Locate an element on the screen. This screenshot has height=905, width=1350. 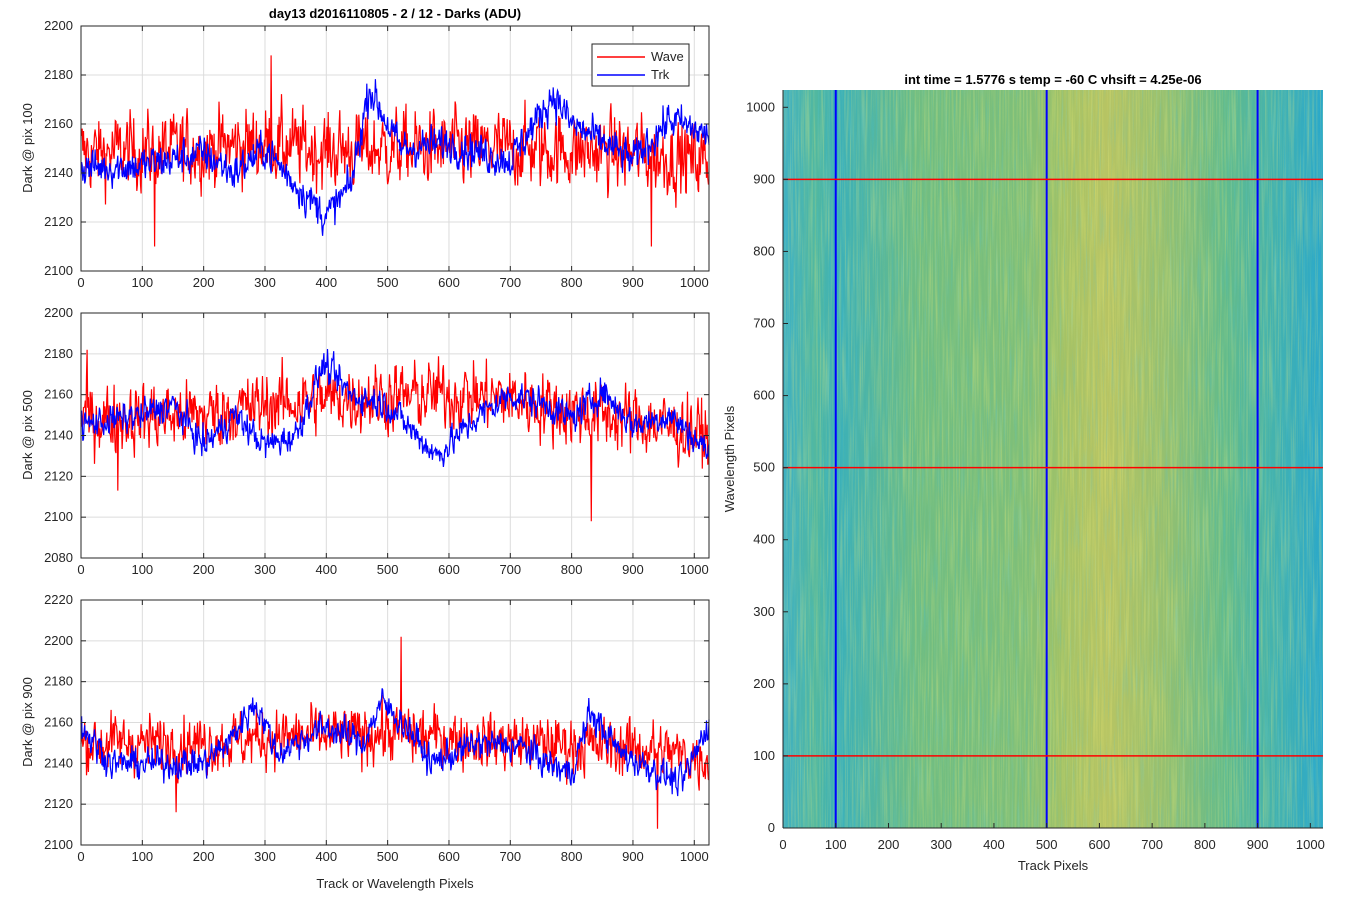
series-line-wave is located at coordinates (395, 732).